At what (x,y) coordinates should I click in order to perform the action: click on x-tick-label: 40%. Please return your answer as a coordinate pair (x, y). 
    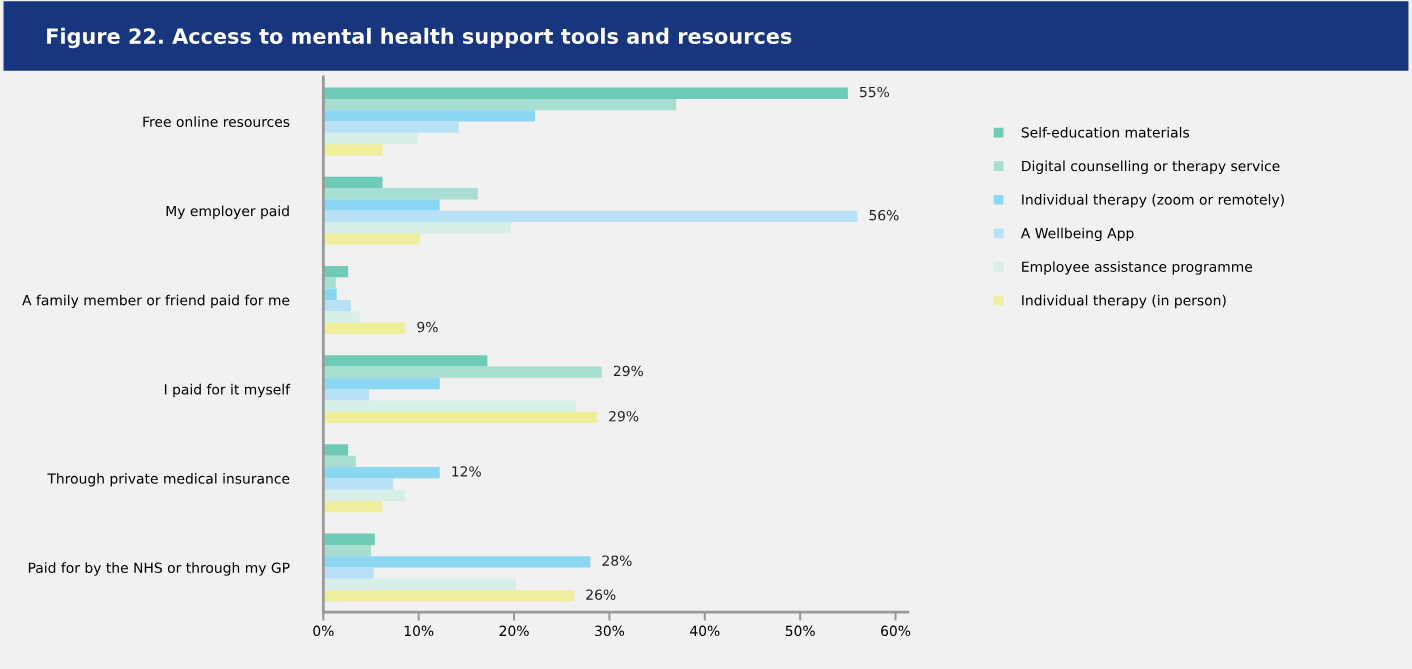
    Looking at the image, I should click on (705, 631).